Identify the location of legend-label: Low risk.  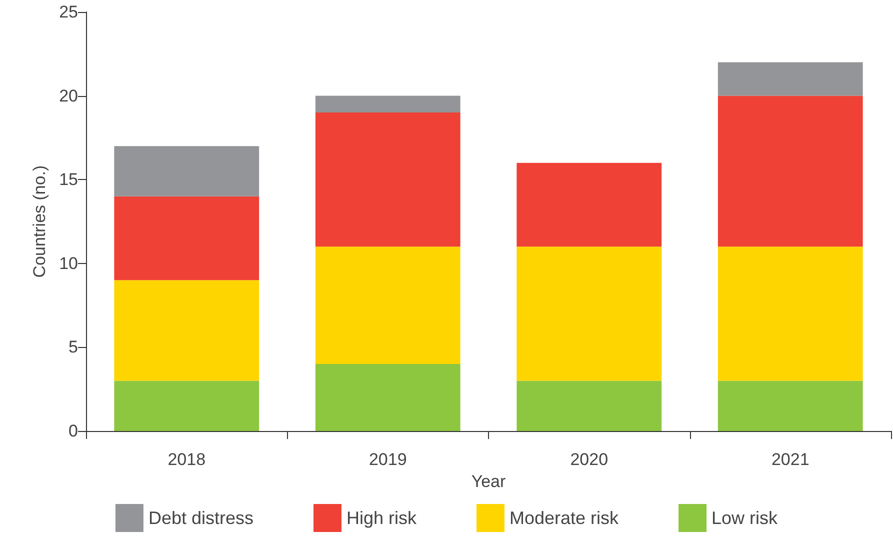
(745, 518).